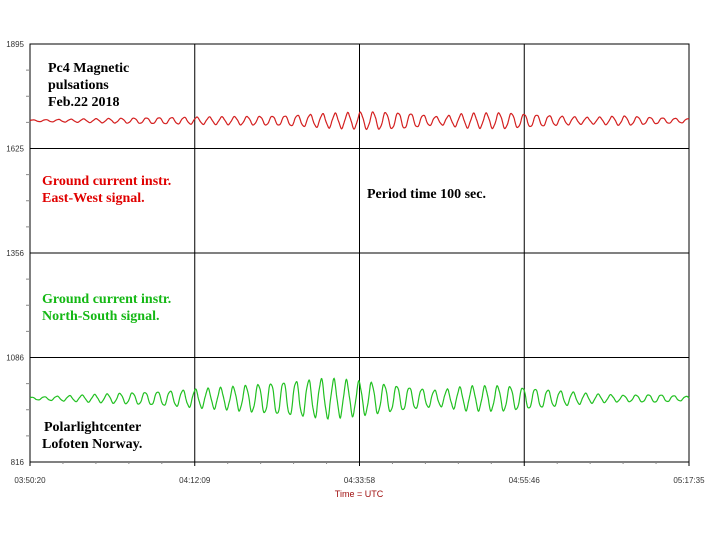 The width and height of the screenshot is (720, 540). What do you see at coordinates (359, 494) in the screenshot?
I see `x-axis-label: Time = UTC` at bounding box center [359, 494].